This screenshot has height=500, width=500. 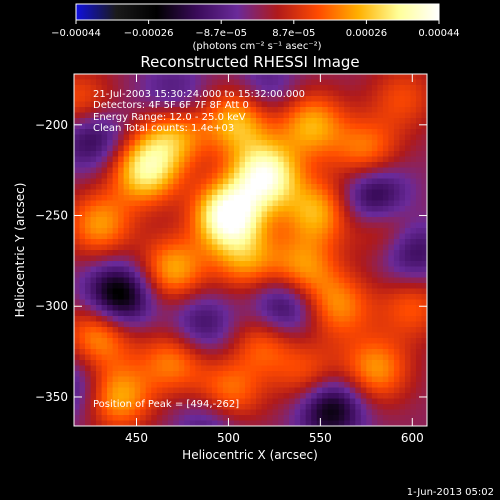 I want to click on chart-title: Reconstructed RHESSI Image, so click(x=249, y=62).